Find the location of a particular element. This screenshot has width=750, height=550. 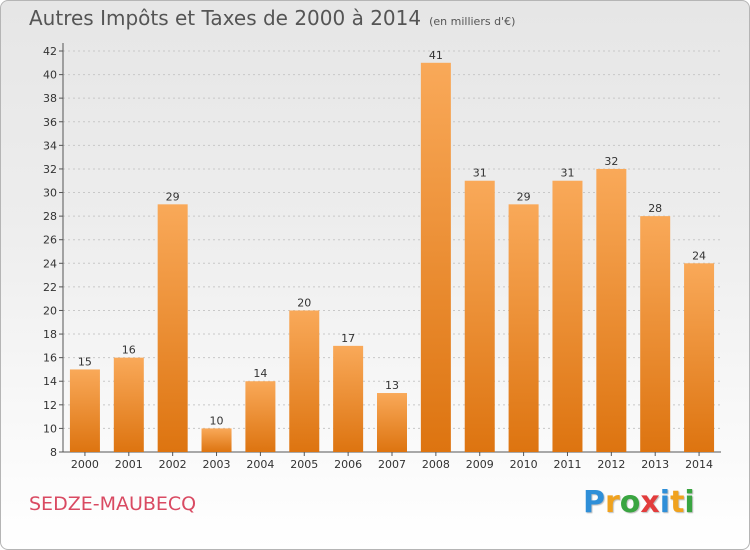

value-label-2001: 16 is located at coordinates (129, 350).